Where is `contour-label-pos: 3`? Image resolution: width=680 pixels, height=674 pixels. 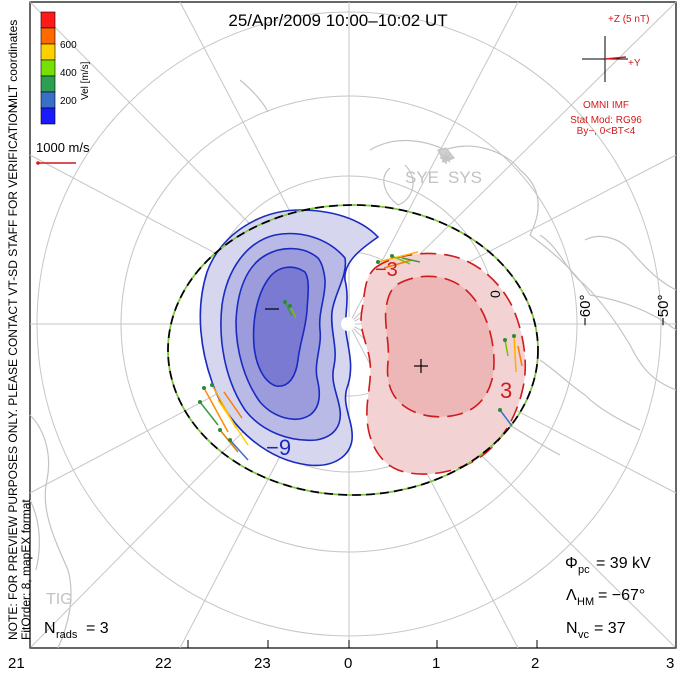
contour-label-pos: 3 is located at coordinates (506, 390).